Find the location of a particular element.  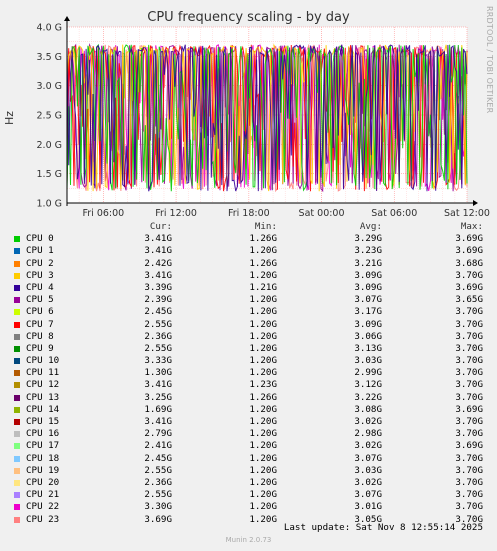

legend-avg: 3.02G is located at coordinates (368, 446).